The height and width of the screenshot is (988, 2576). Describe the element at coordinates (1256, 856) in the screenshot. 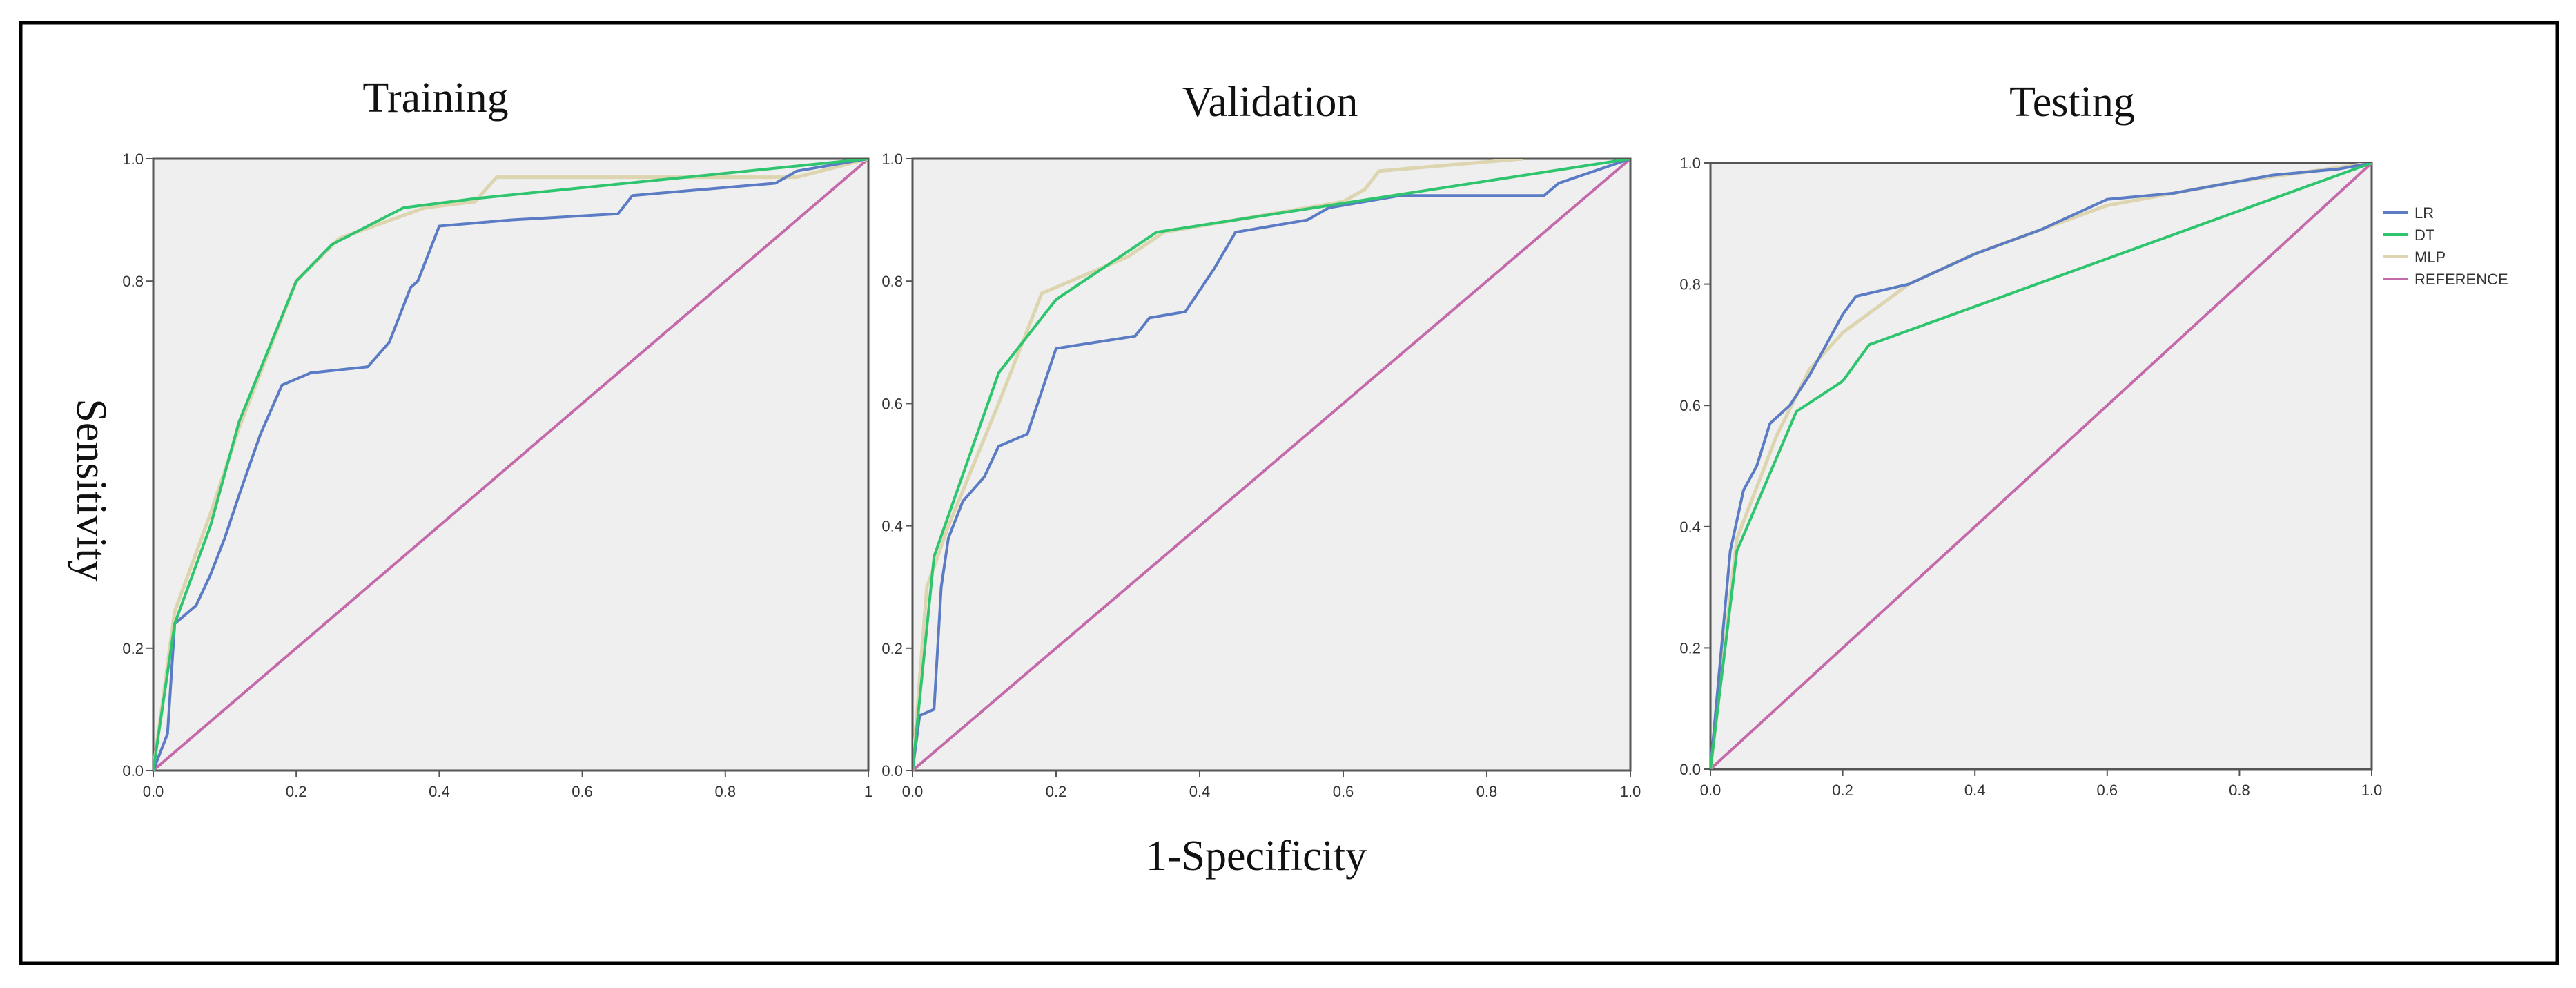

I see `x-axis-label: 1-Specificity` at that location.